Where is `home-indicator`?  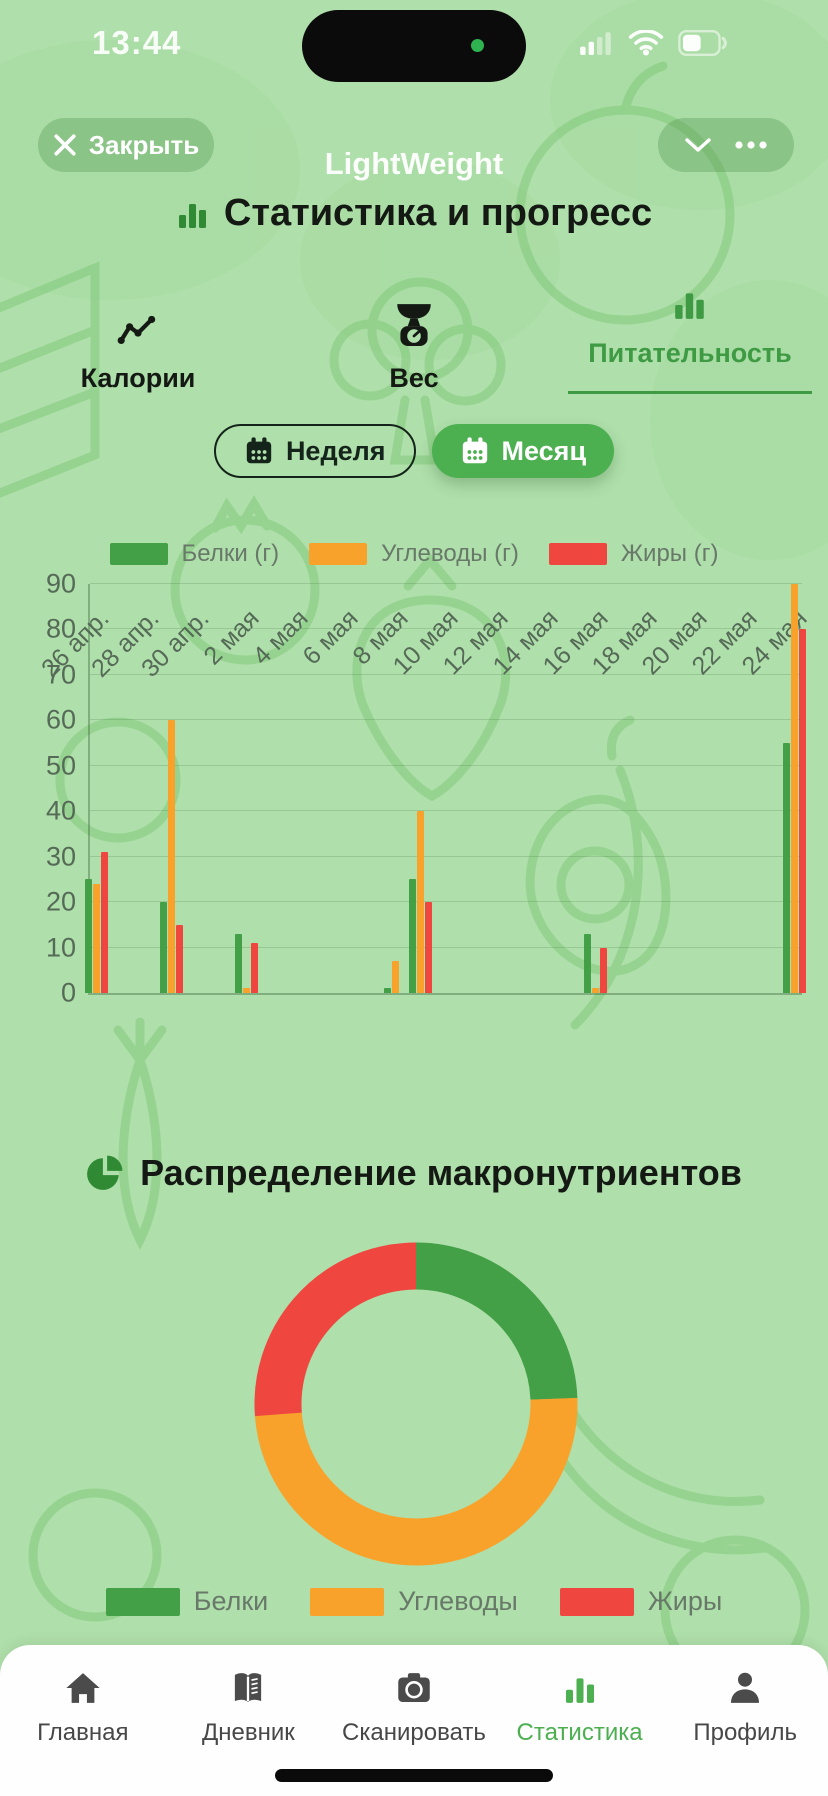
home-indicator is located at coordinates (414, 1775).